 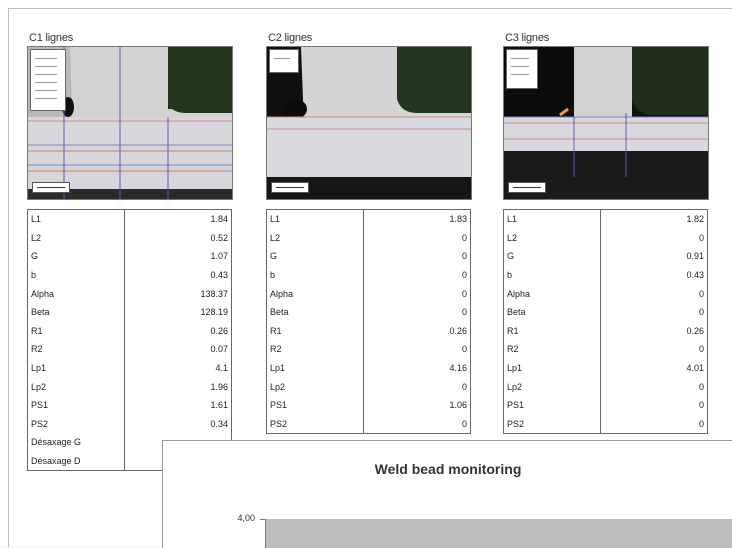 I want to click on table-row: Lp2 1.96, so click(x=129, y=386).